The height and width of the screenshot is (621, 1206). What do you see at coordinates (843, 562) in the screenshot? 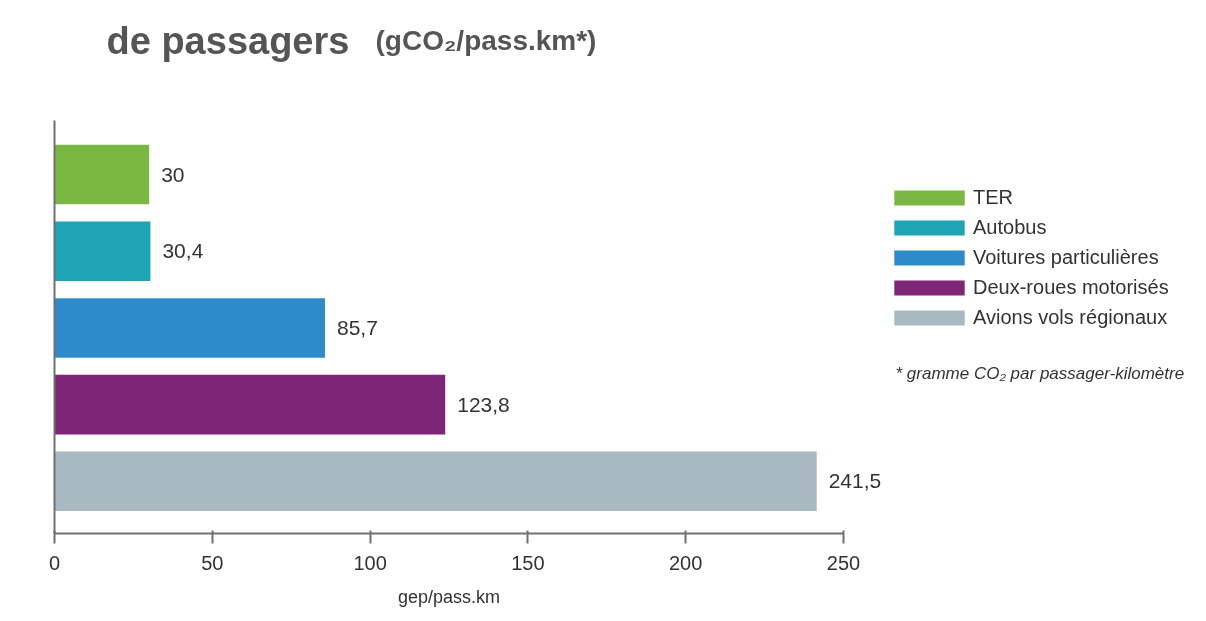
I see `x-tick-label: 250` at bounding box center [843, 562].